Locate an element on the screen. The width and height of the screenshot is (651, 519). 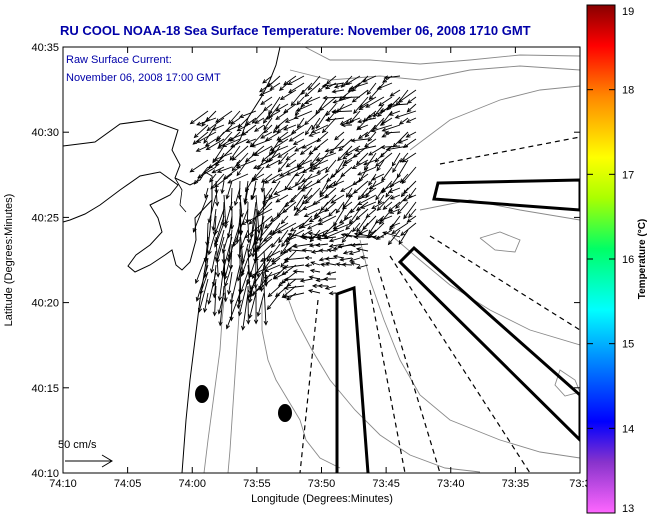
x-tick-label: 74:05 is located at coordinates (128, 484).